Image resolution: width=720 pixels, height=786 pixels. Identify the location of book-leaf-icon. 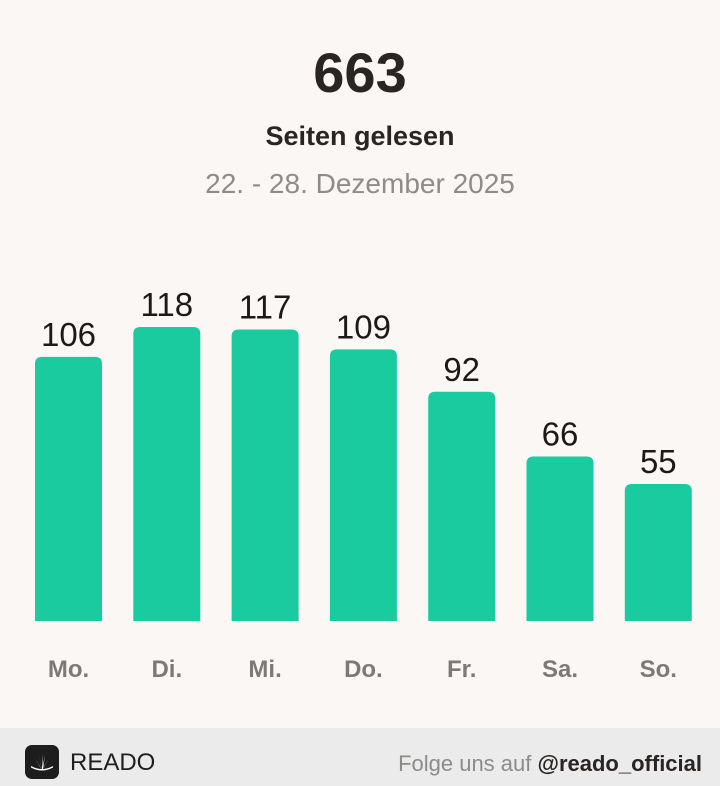
(42, 762).